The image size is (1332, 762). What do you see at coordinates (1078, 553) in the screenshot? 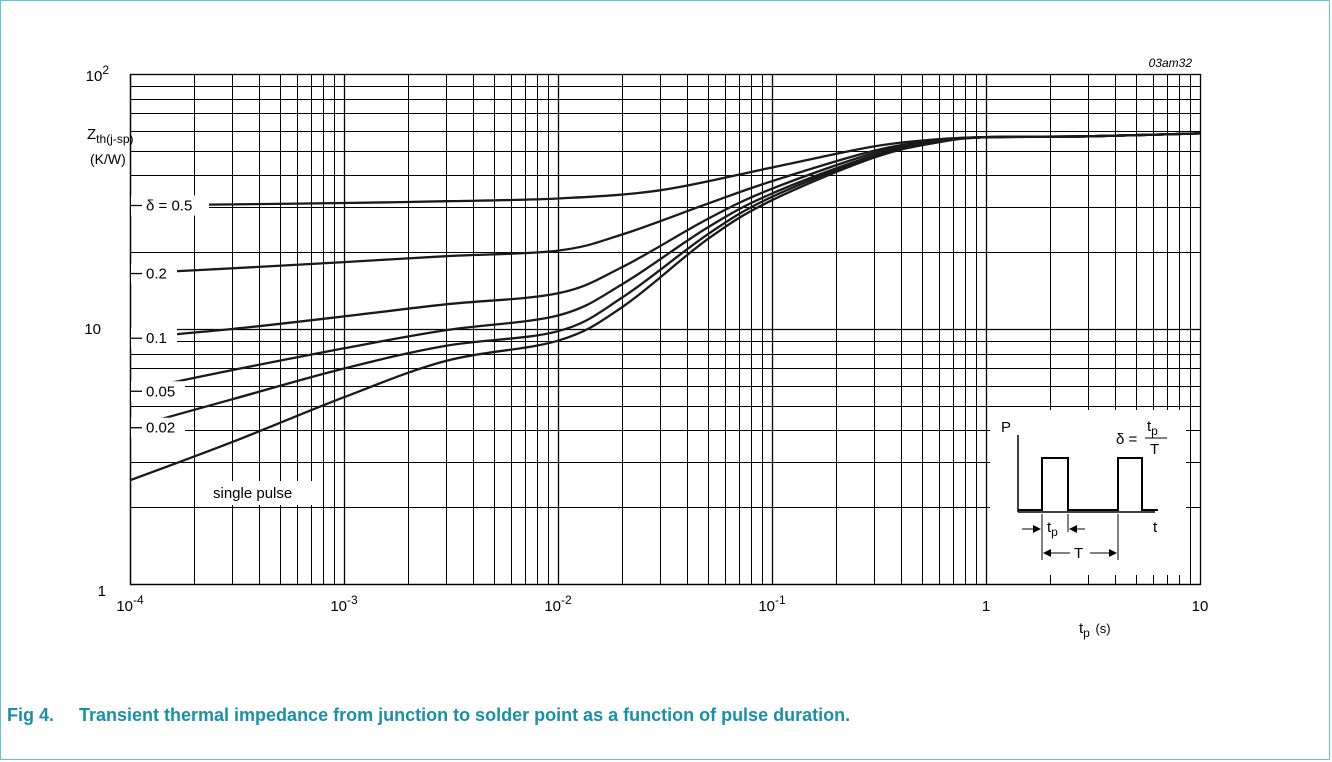
I see `inset-T-label: T` at bounding box center [1078, 553].